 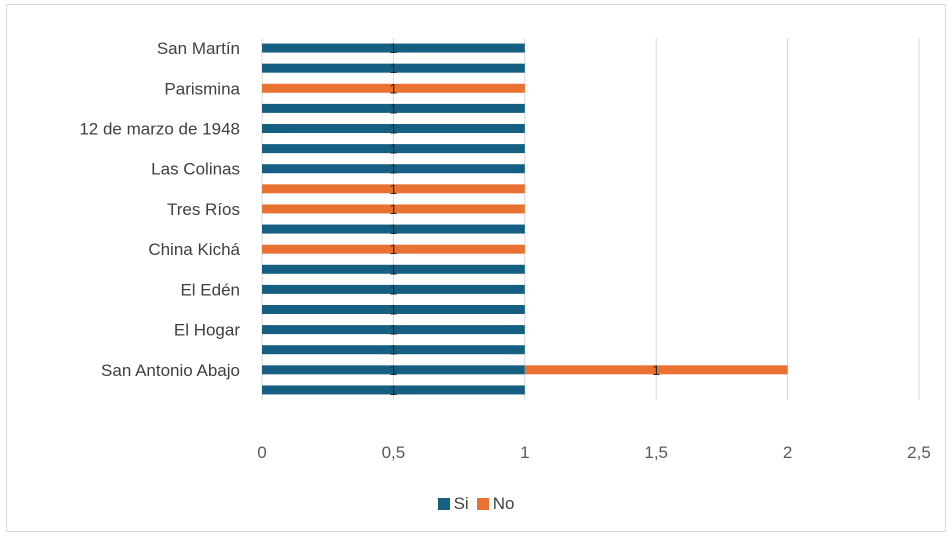 I want to click on x-tick-label: 2,5, so click(x=919, y=452).